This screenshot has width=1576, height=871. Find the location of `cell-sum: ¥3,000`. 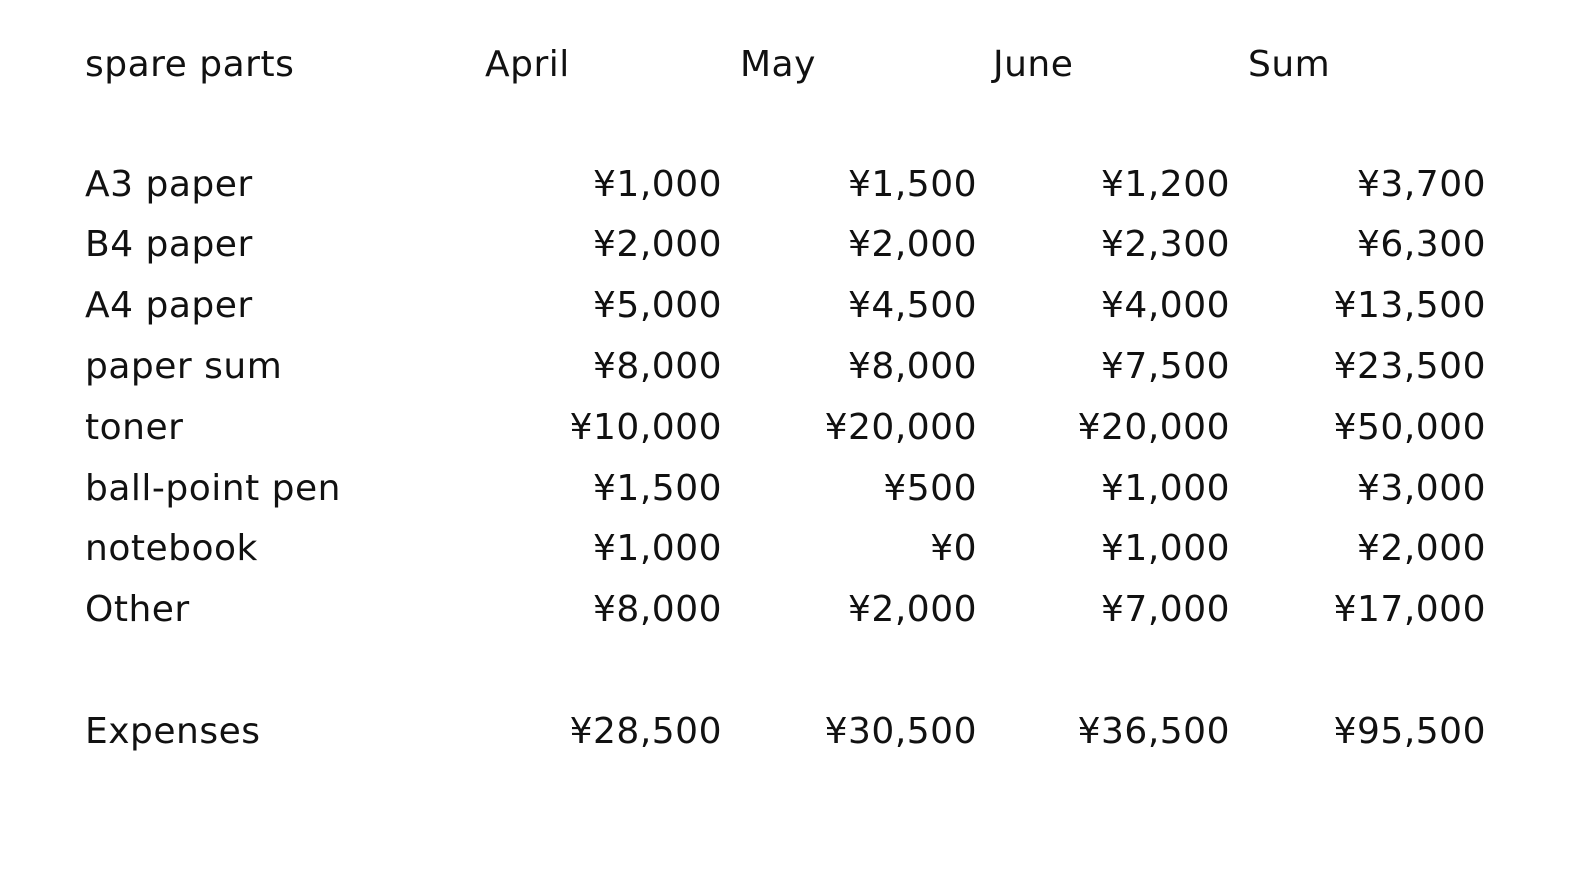

cell-sum: ¥3,000 is located at coordinates (1421, 488).